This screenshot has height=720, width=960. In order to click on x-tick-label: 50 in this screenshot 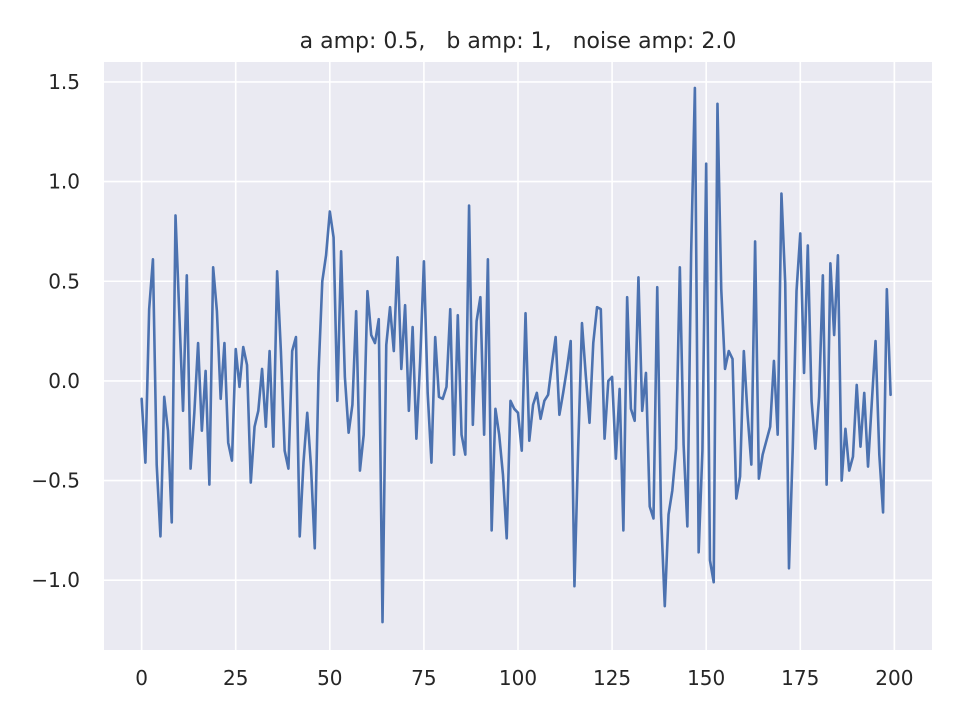, I will do `click(329, 678)`.